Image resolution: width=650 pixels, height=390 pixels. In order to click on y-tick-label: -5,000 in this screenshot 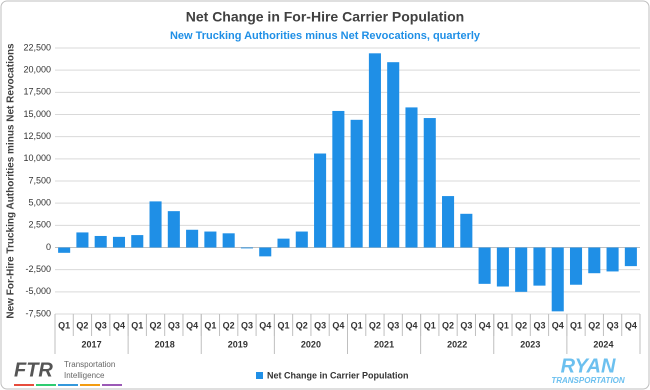, I will do `click(38, 291)`.